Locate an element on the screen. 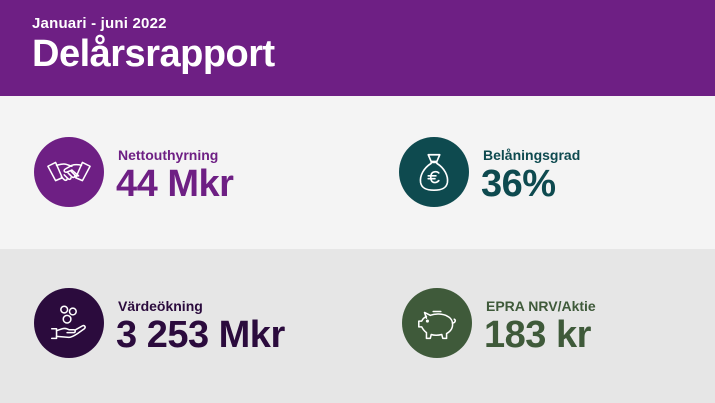 This screenshot has width=715, height=403. kpi-label: Nettouthyrning is located at coordinates (168, 155).